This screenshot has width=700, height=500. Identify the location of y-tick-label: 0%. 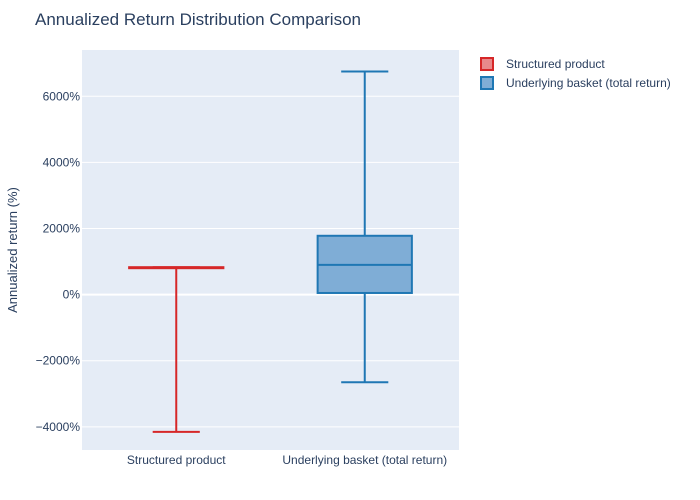
(72, 295).